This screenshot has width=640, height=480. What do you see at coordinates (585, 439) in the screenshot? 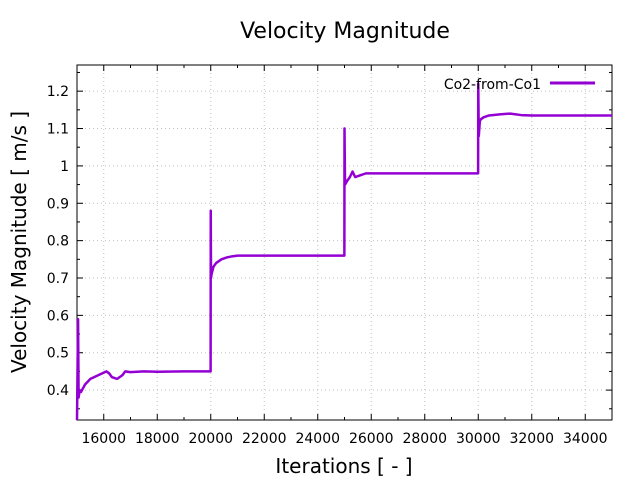
I see `x-tick-label: 34000` at bounding box center [585, 439].